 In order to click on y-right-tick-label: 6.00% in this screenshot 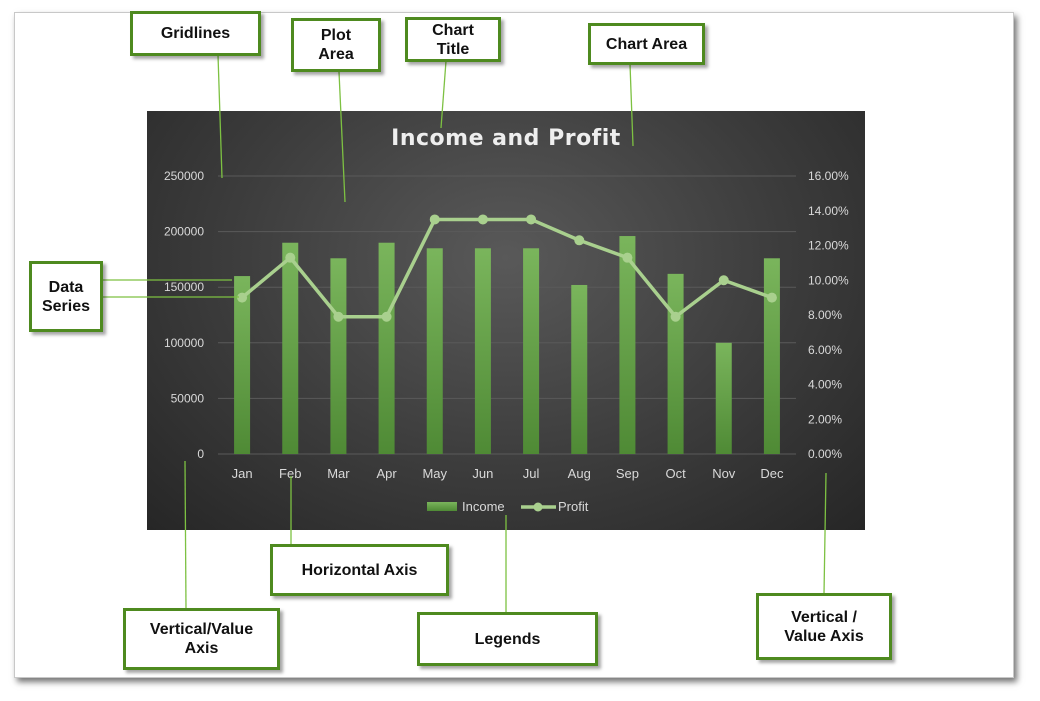, I will do `click(825, 350)`.